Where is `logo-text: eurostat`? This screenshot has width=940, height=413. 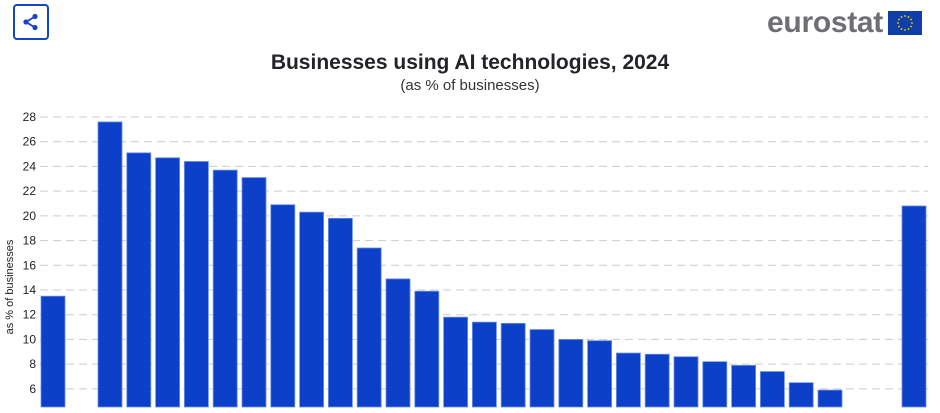
logo-text: eurostat is located at coordinates (825, 22).